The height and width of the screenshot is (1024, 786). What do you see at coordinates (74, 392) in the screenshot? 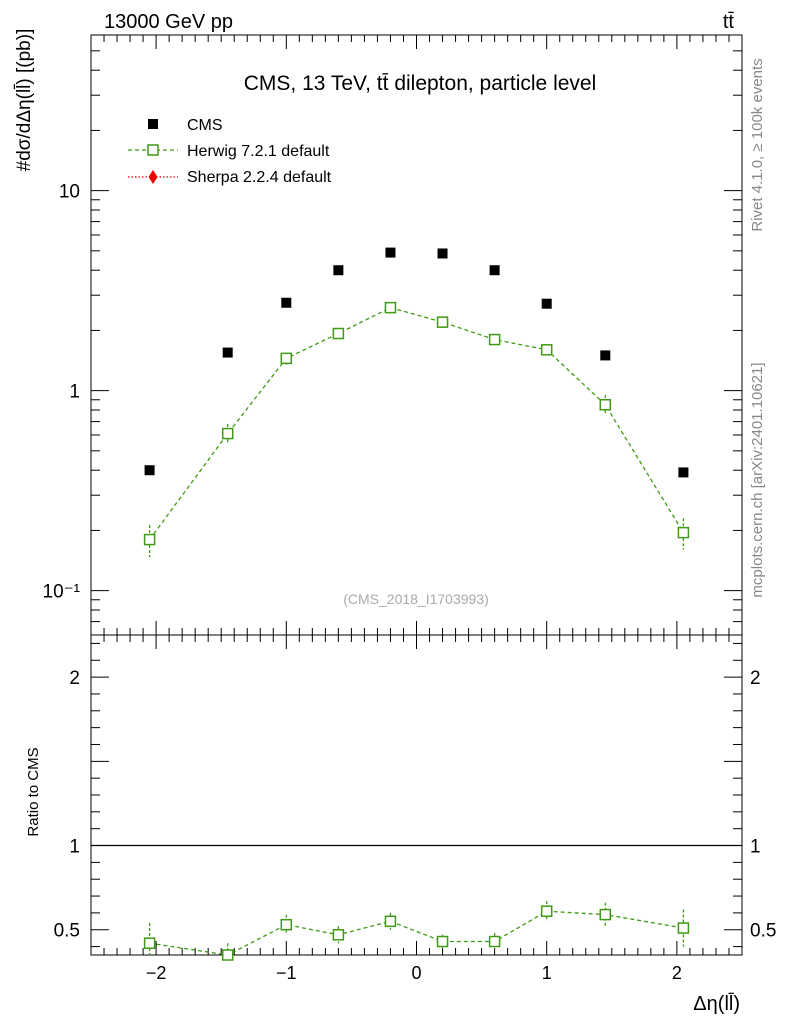
I see `y-tick-label: 1` at bounding box center [74, 392].